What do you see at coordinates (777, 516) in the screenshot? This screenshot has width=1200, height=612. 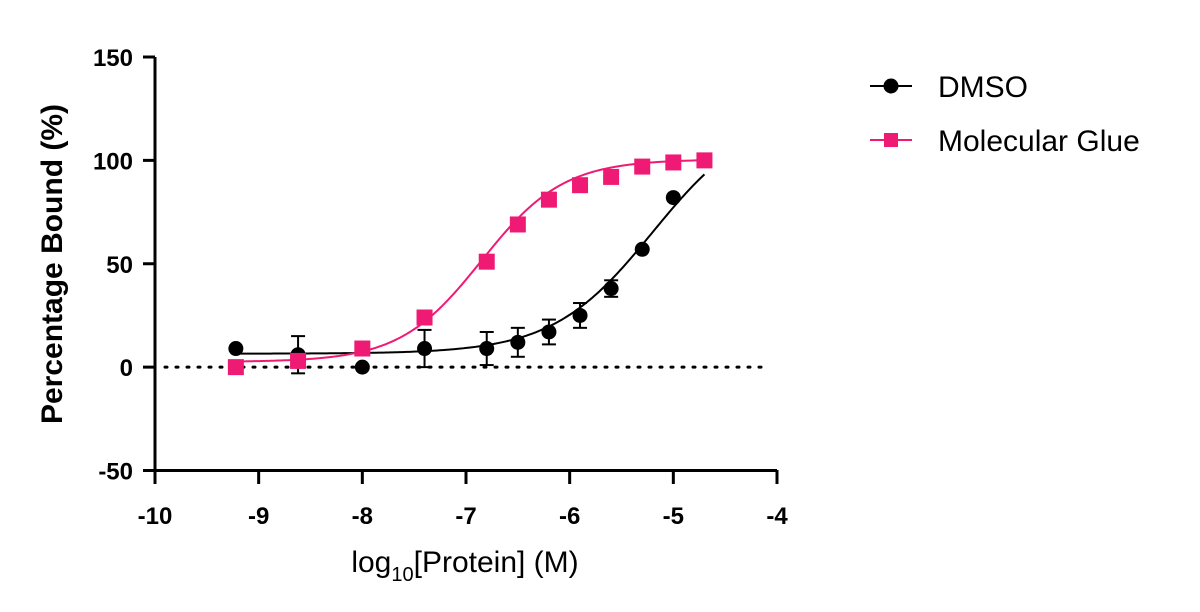 I see `x-tick-label: -4` at bounding box center [777, 516].